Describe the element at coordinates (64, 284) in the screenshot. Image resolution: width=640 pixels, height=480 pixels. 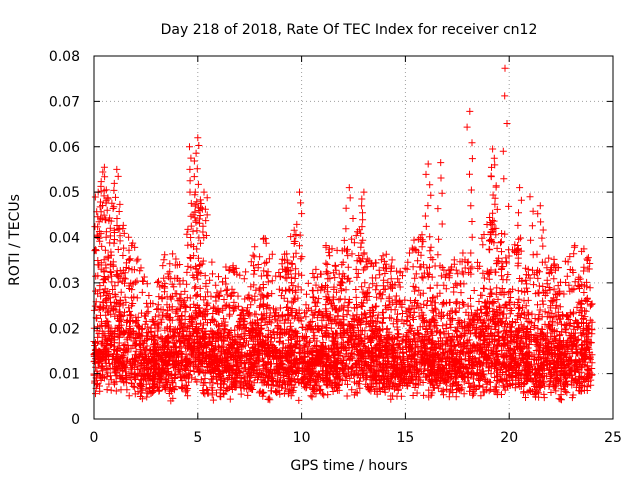
I see `y-tick-label: 0.03` at that location.